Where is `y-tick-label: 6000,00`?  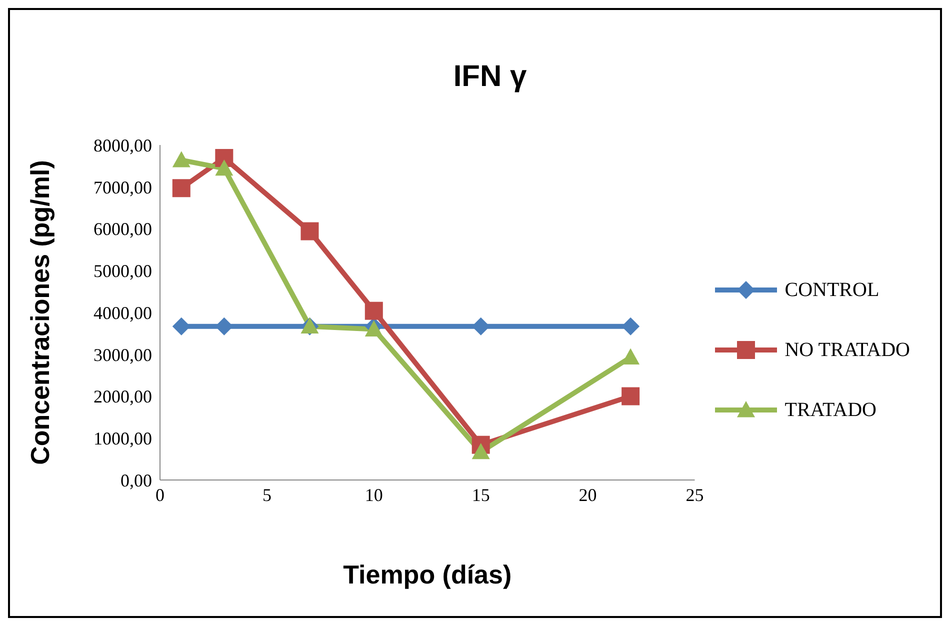
y-tick-label: 6000,00 is located at coordinates (123, 229).